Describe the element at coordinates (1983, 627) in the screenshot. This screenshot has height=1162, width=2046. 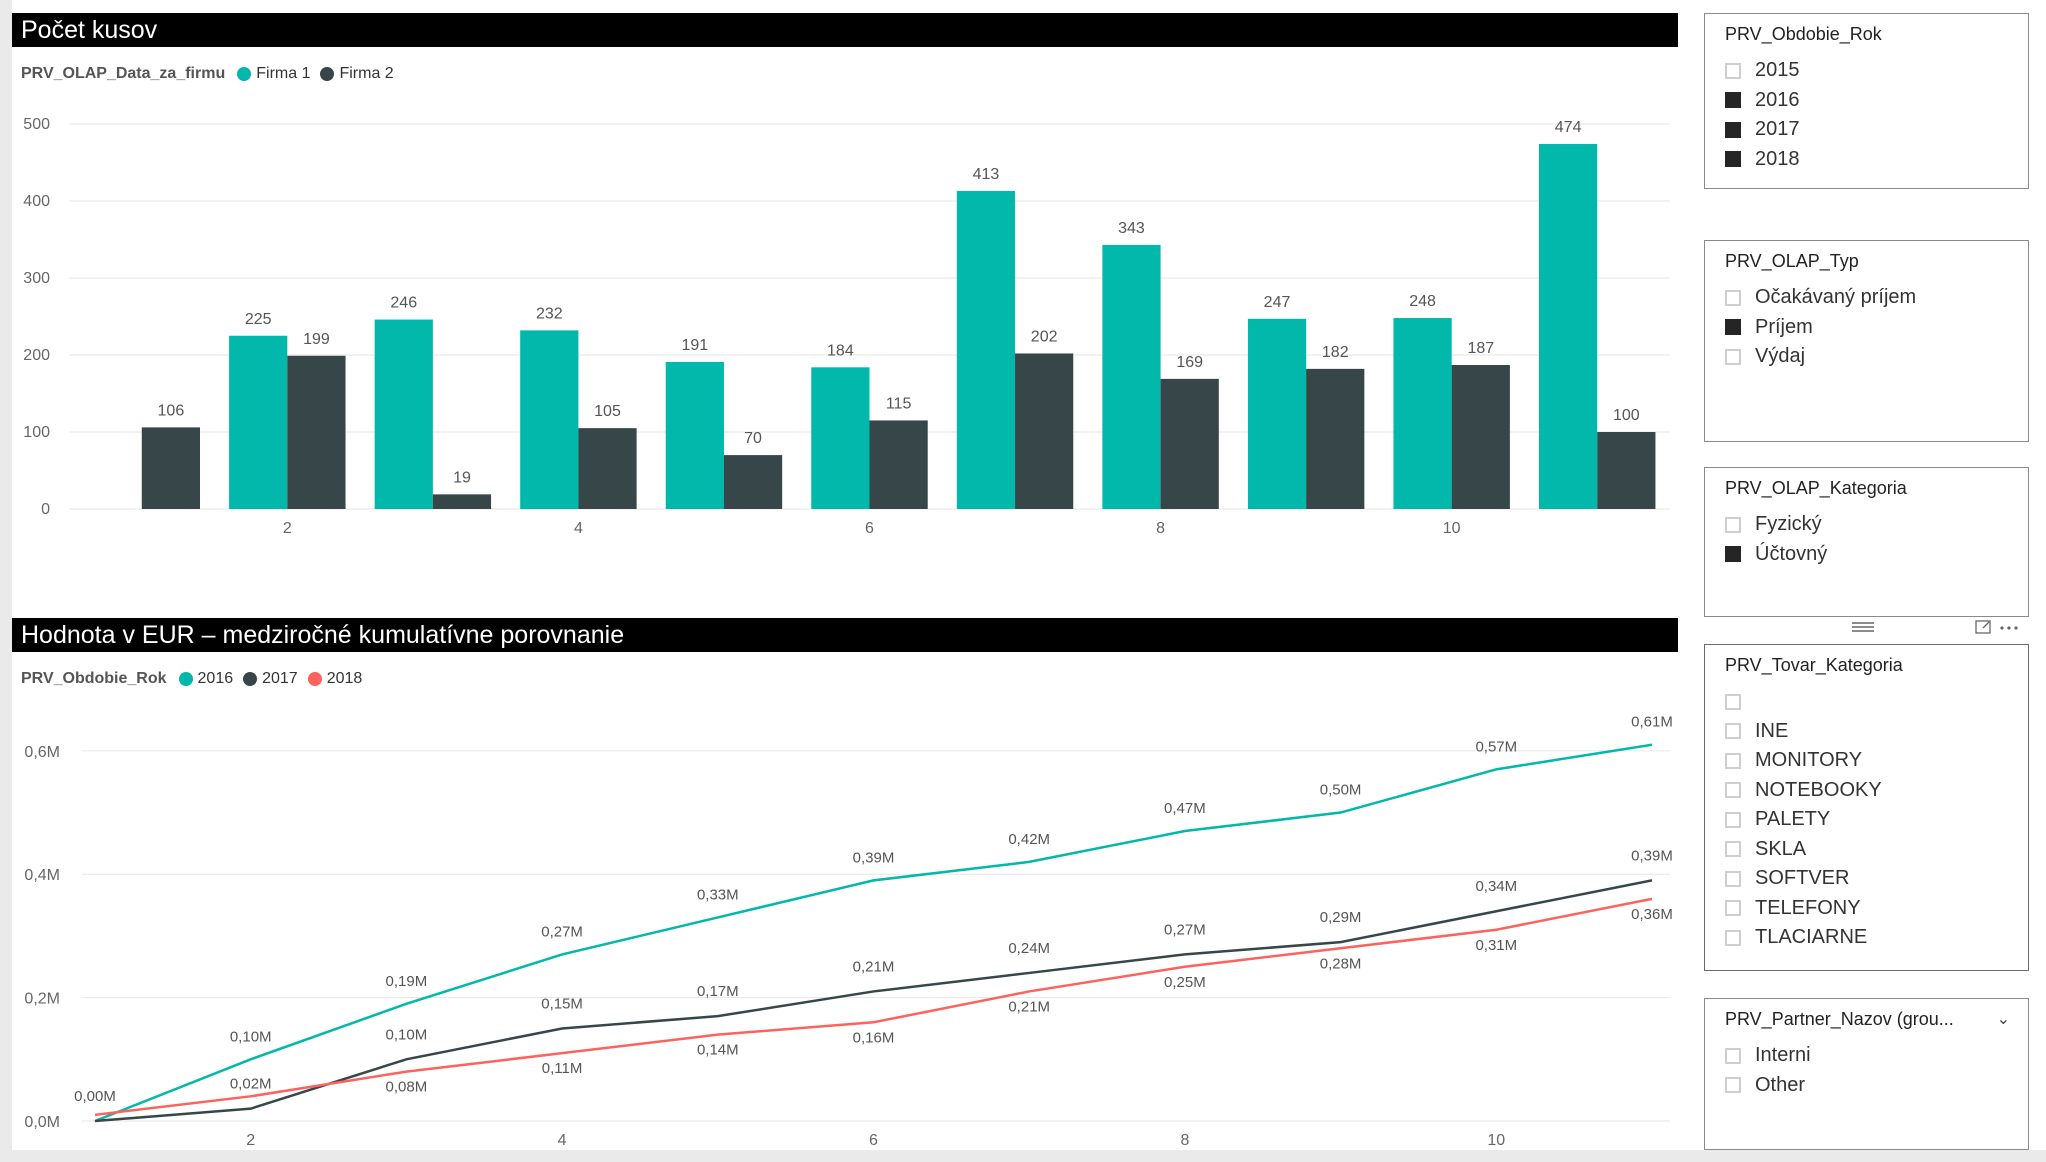
I see `focus-mode-icon` at that location.